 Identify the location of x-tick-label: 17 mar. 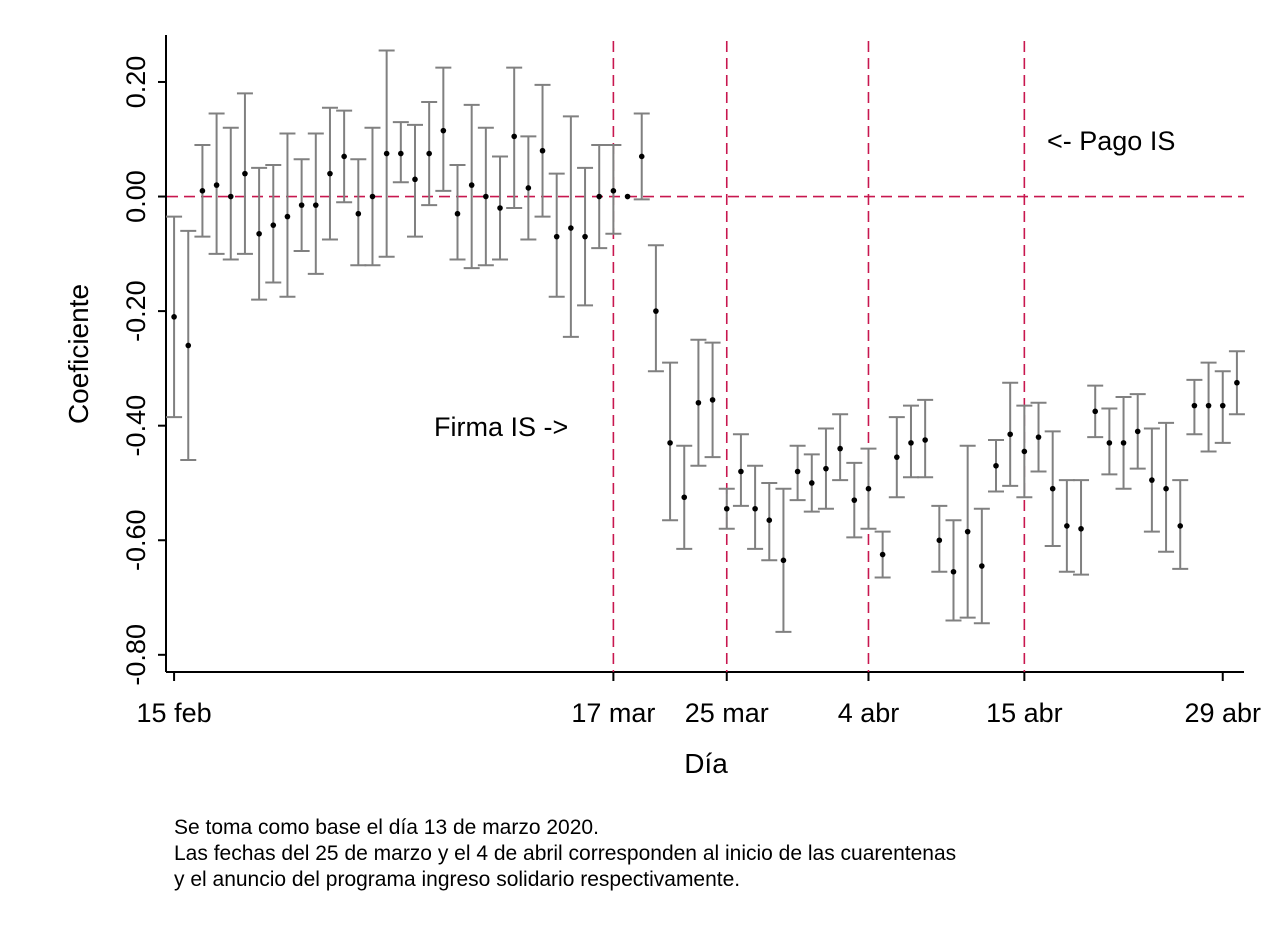
(613, 713).